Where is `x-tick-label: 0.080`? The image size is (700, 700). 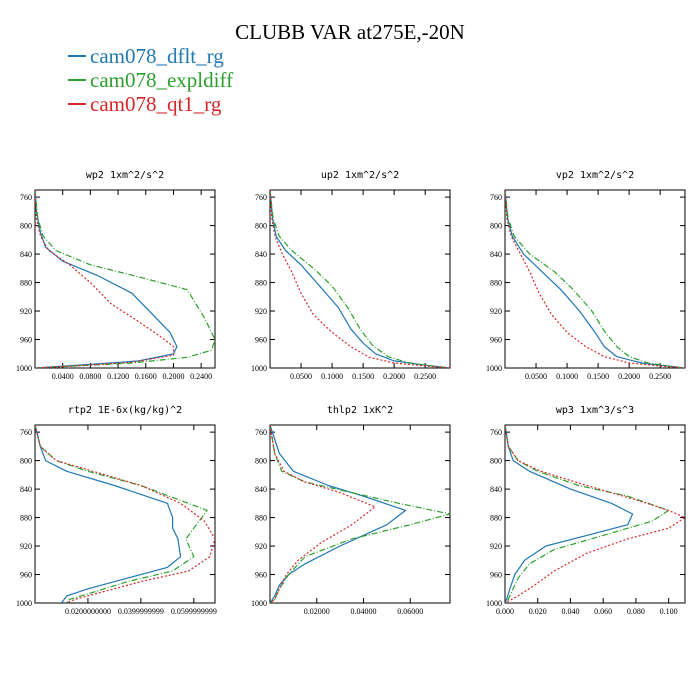 x-tick-label: 0.080 is located at coordinates (636, 611).